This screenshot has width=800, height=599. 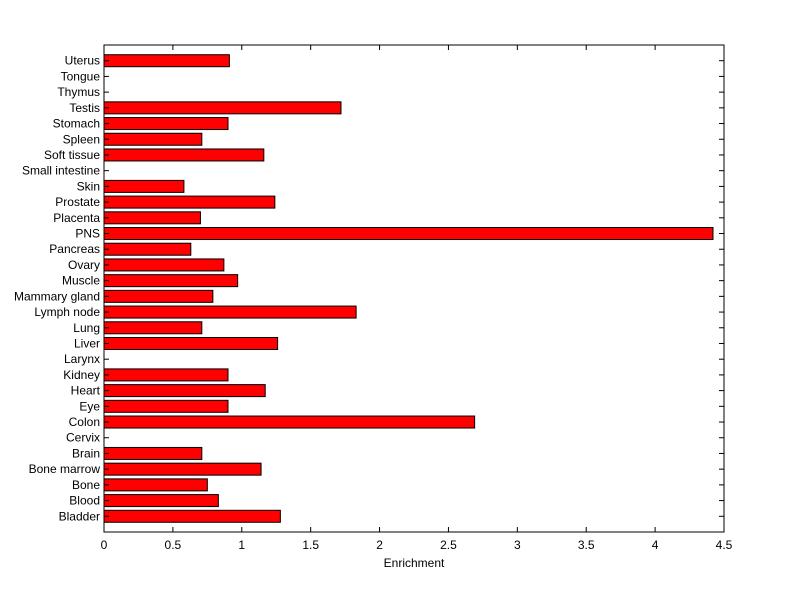 I want to click on y-tick-label: Colon, so click(x=84, y=422).